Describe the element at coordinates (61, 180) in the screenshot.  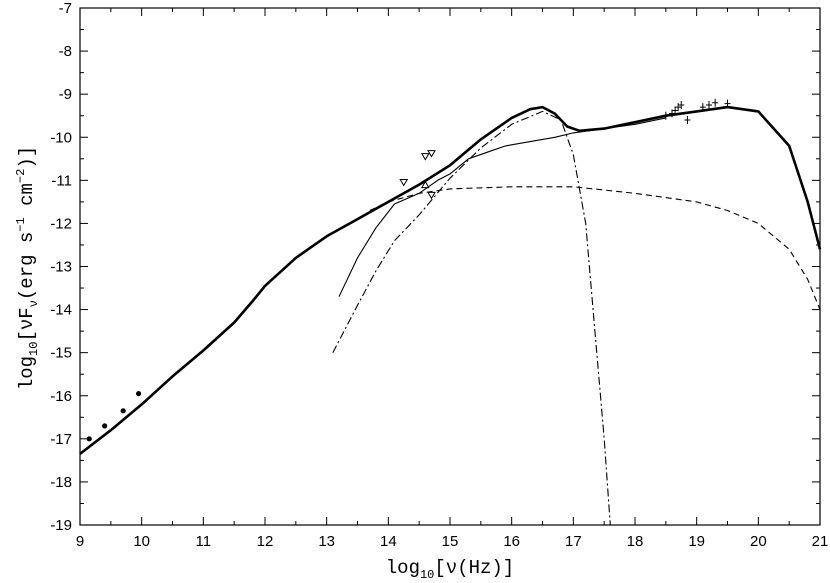
I see `y-tick-label: -11` at that location.